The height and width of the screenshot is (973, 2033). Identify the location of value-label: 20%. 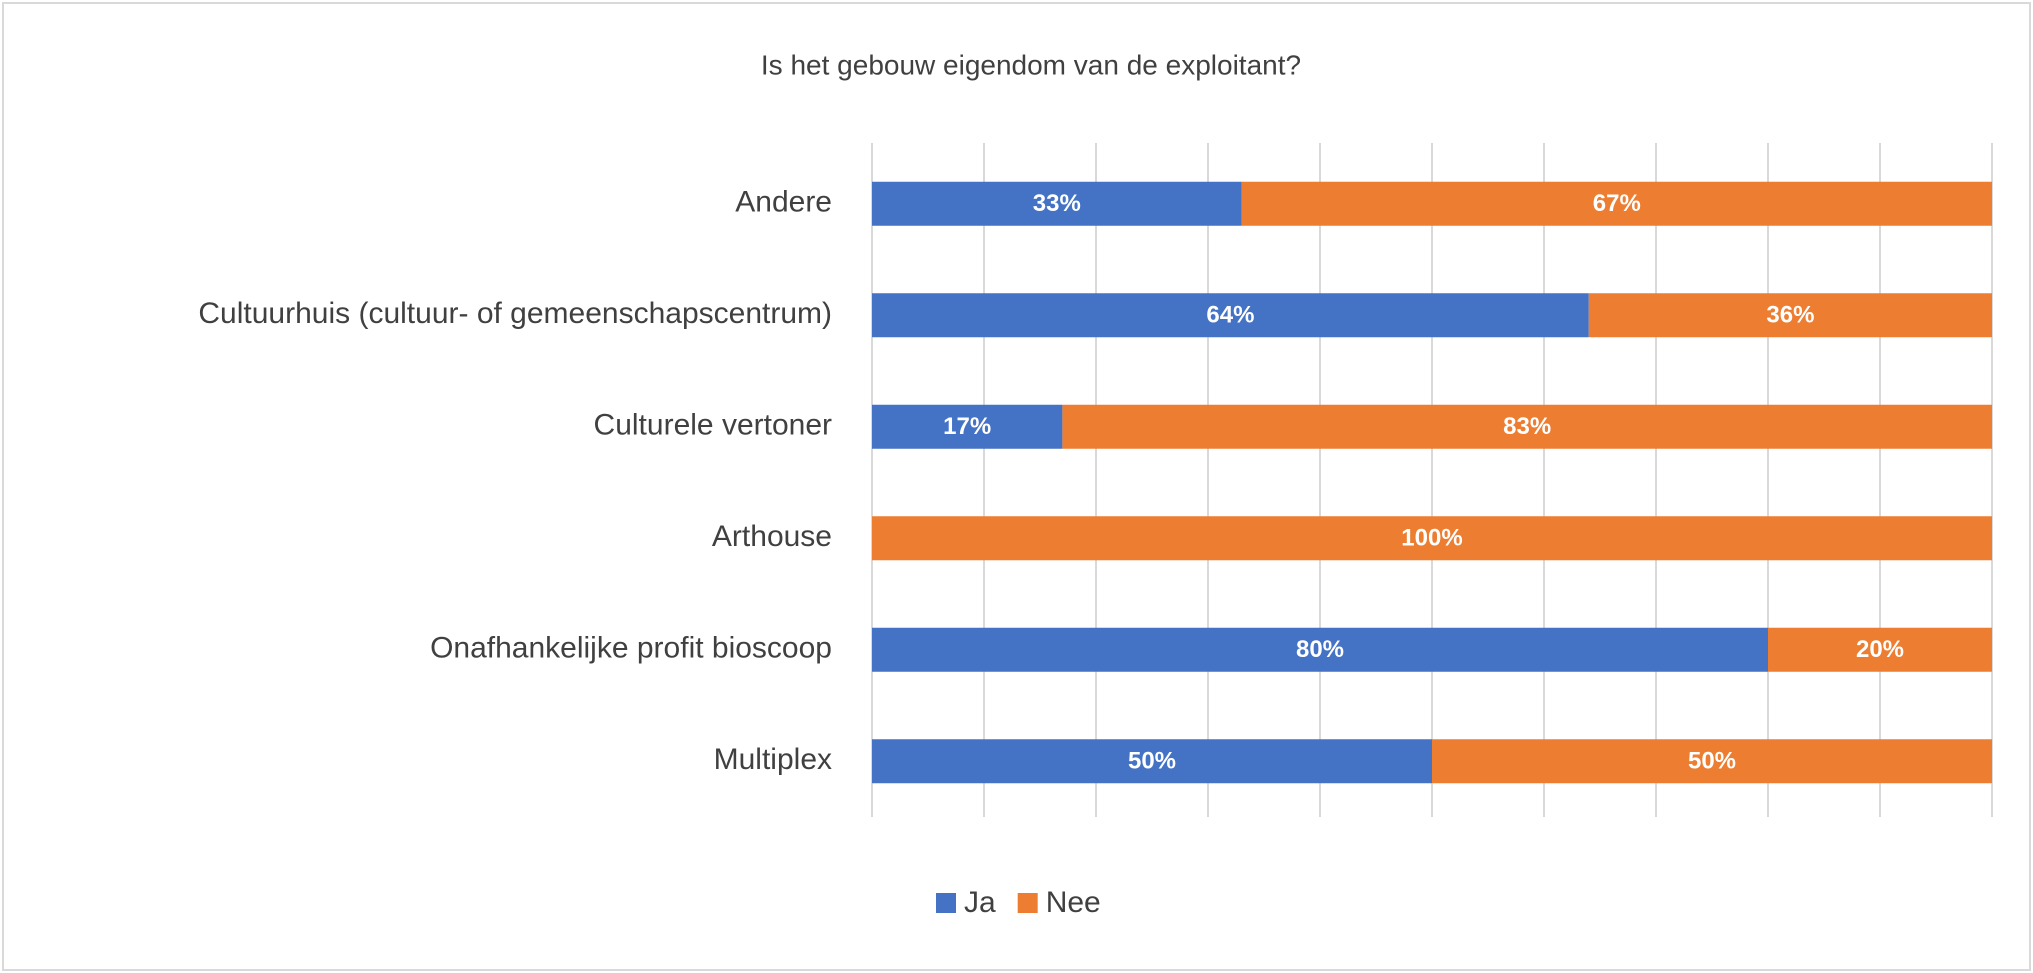
(1880, 649).